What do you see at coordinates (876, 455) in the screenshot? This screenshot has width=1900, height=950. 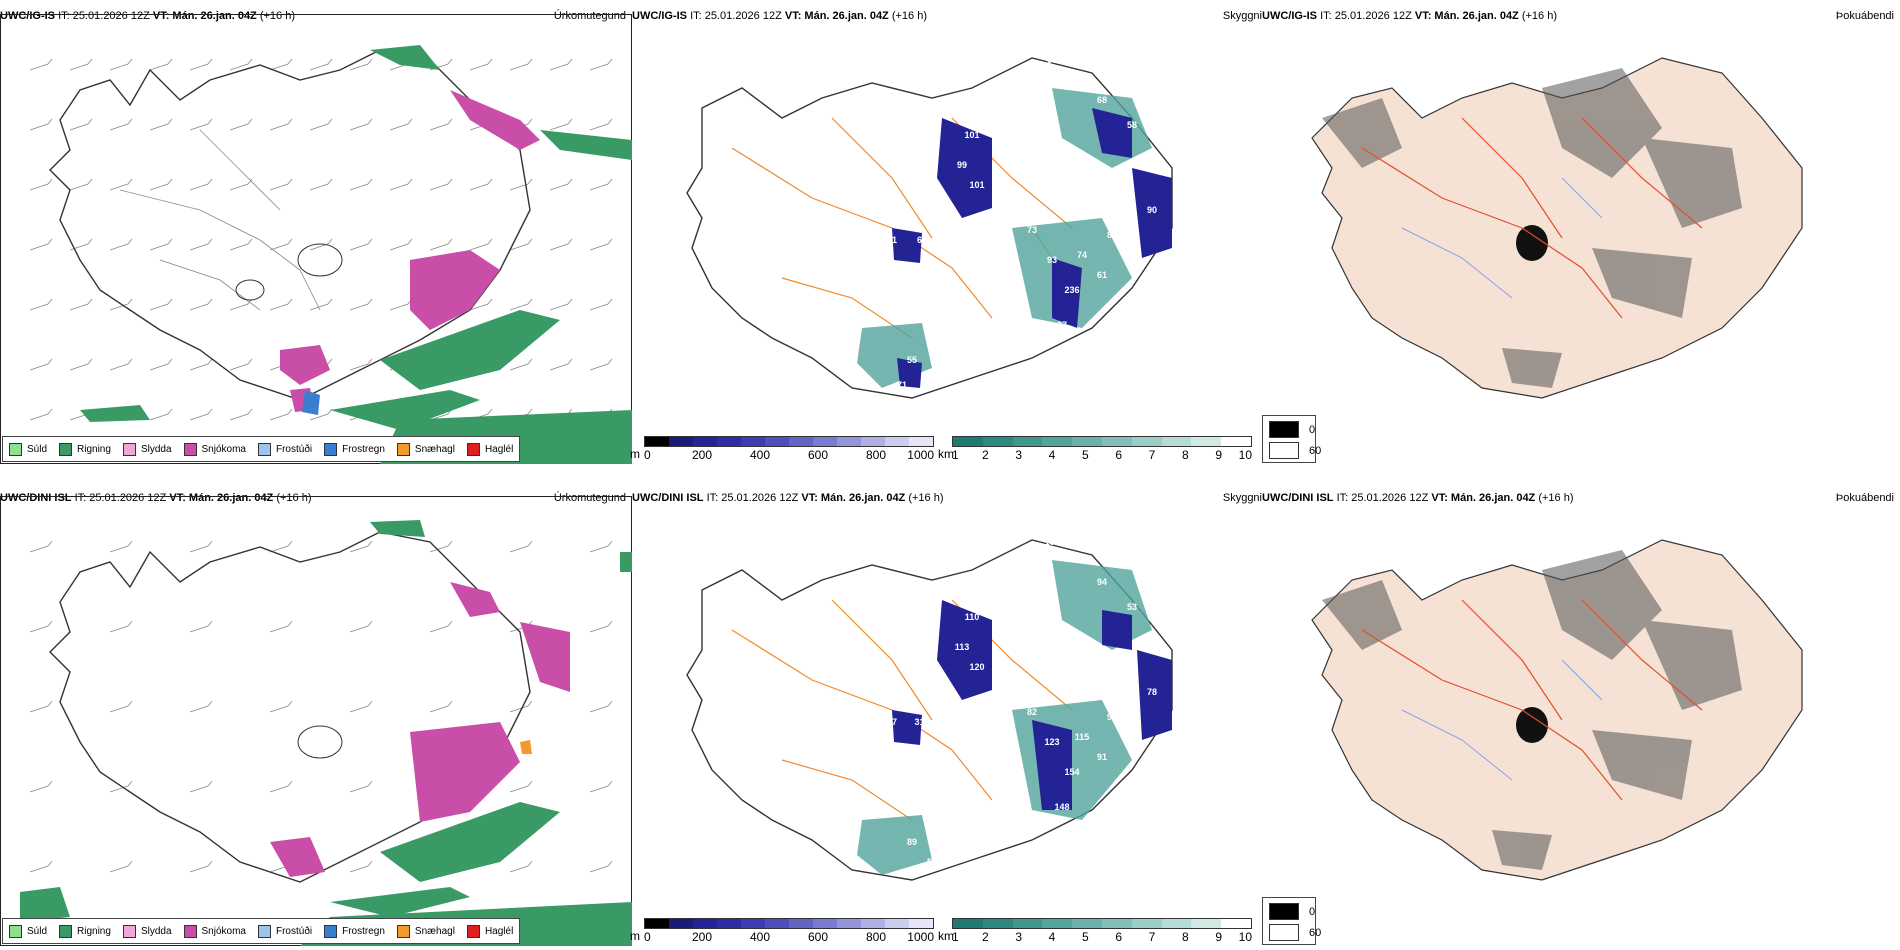 I see `colorbar-tick-label: 800` at bounding box center [876, 455].